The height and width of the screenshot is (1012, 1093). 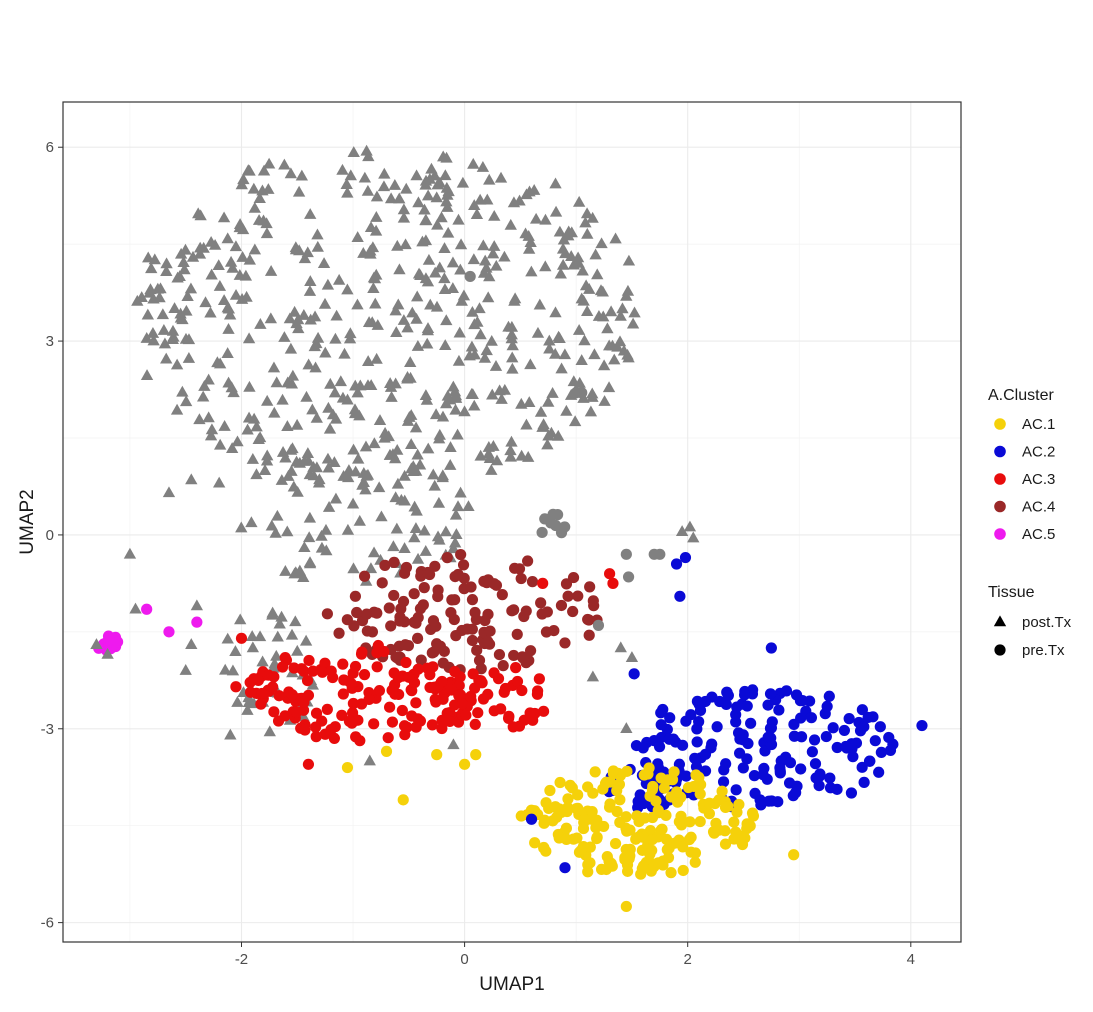 What do you see at coordinates (1000, 621) in the screenshot?
I see `legend-swatch-post-tx` at bounding box center [1000, 621].